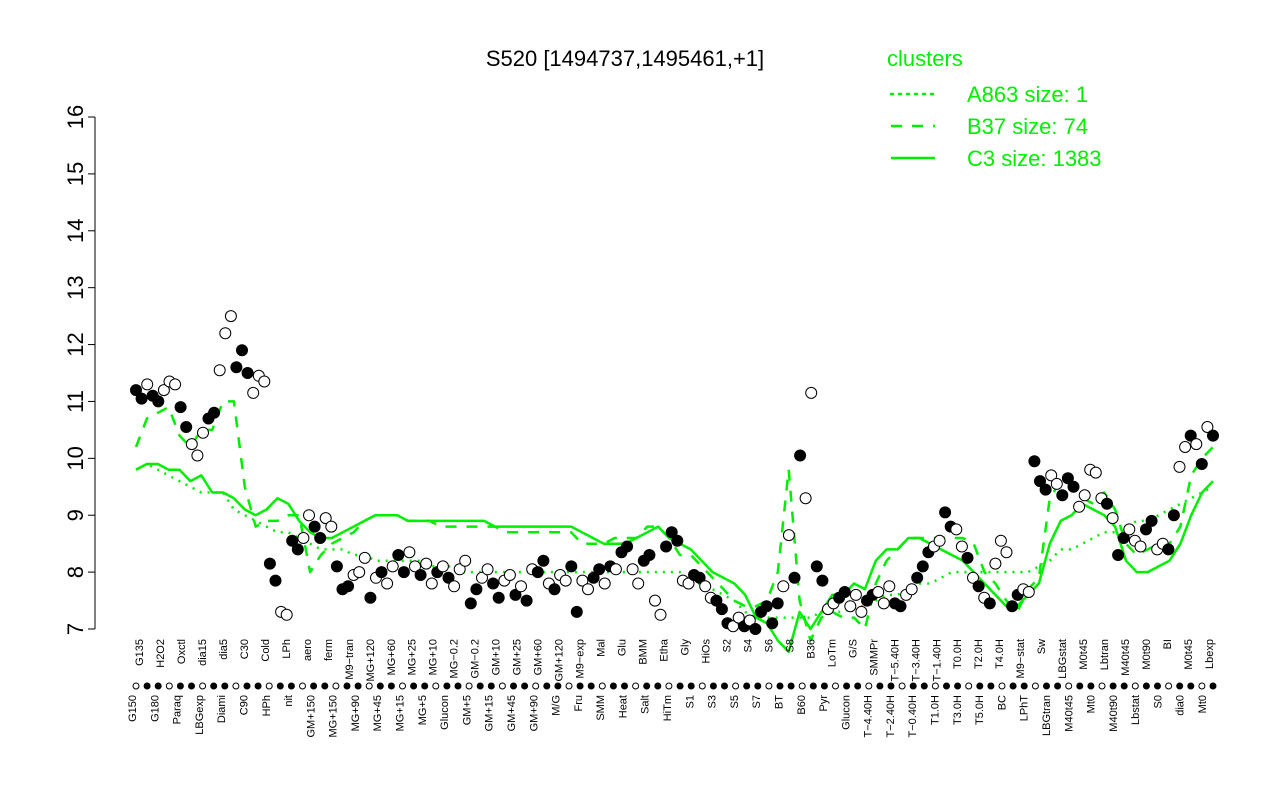 The image size is (1280, 805). I want to click on legend-label-c3: C3 size: 1383, so click(1034, 158).